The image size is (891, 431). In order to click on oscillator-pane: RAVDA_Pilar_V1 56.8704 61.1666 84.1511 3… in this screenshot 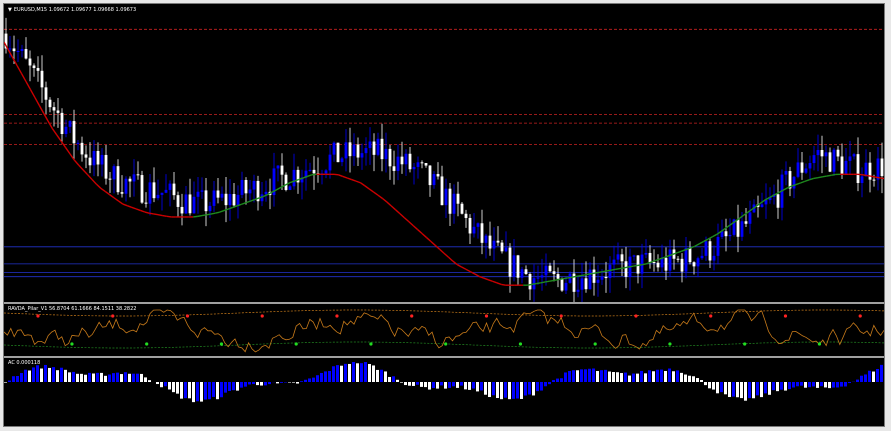, I will do `click(444, 330)`.